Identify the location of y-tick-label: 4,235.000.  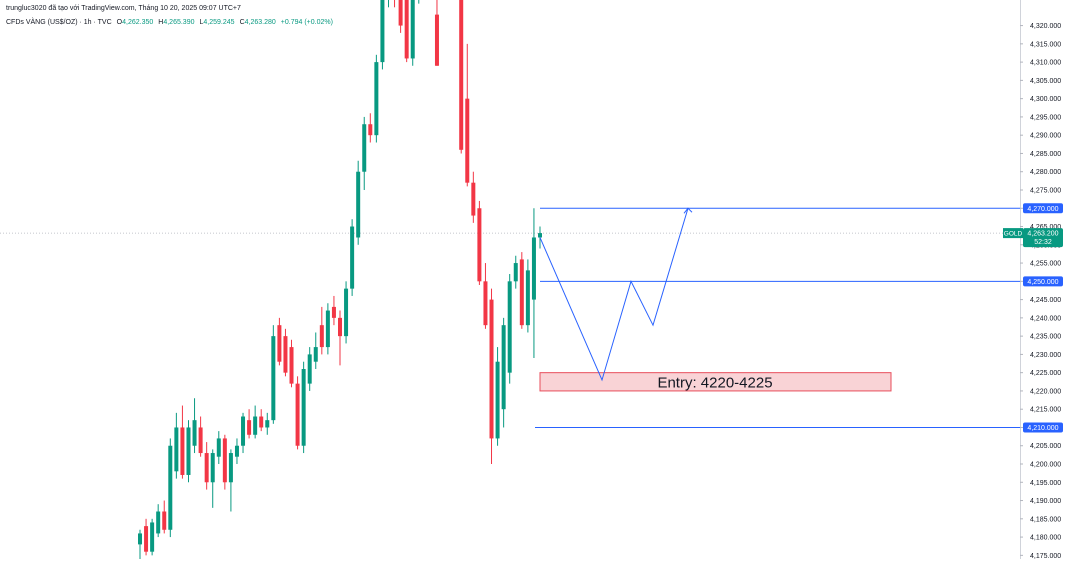
(1045, 337).